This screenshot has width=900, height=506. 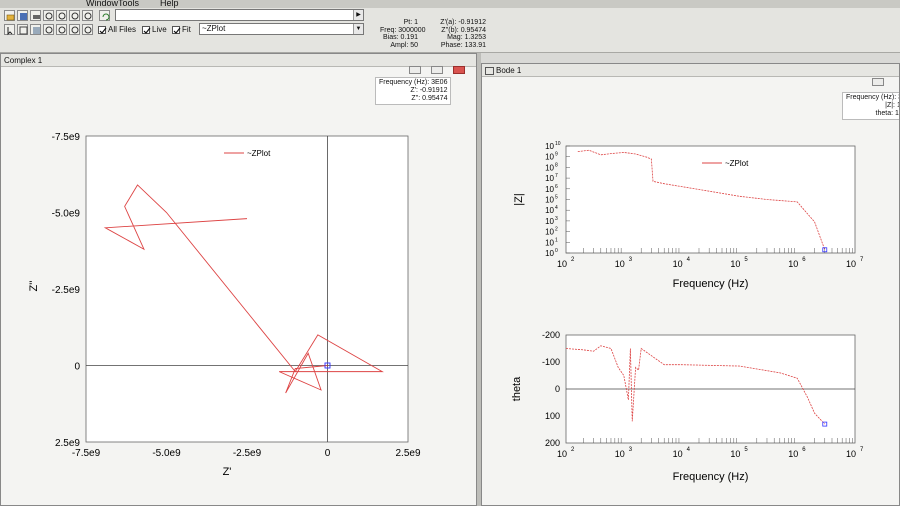 I want to click on grid-icon, so click(x=22, y=29).